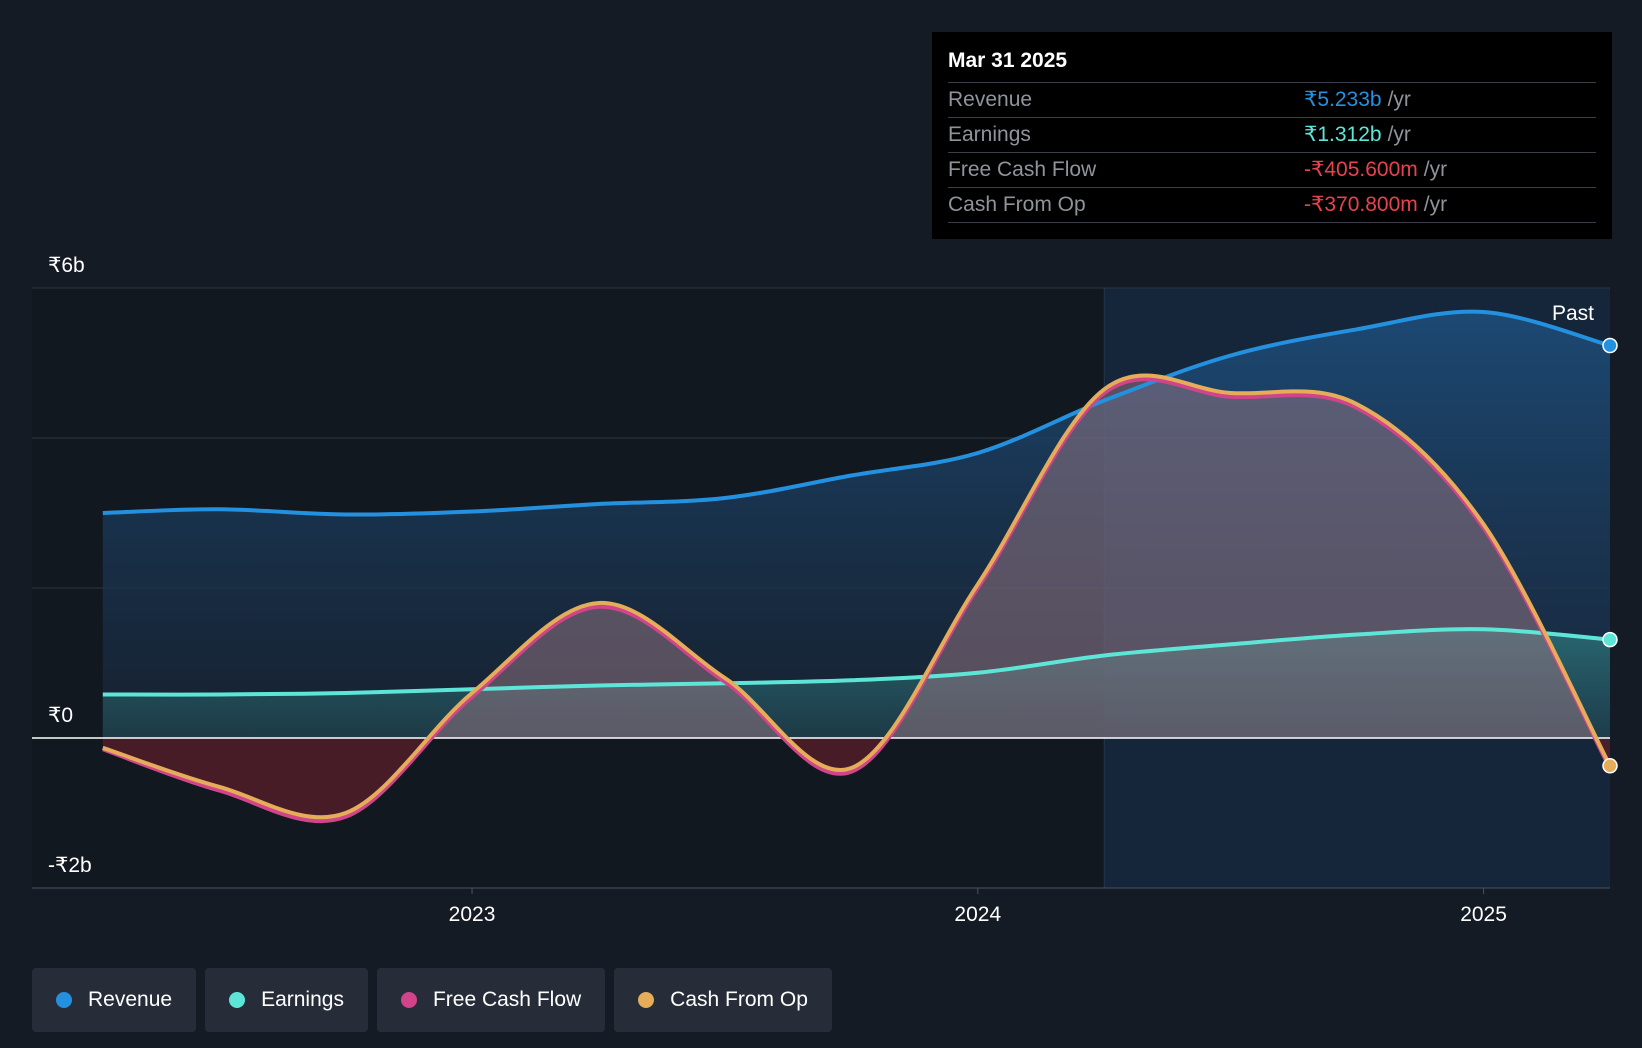  What do you see at coordinates (1017, 204) in the screenshot?
I see `tooltip-label: Cash From Op` at bounding box center [1017, 204].